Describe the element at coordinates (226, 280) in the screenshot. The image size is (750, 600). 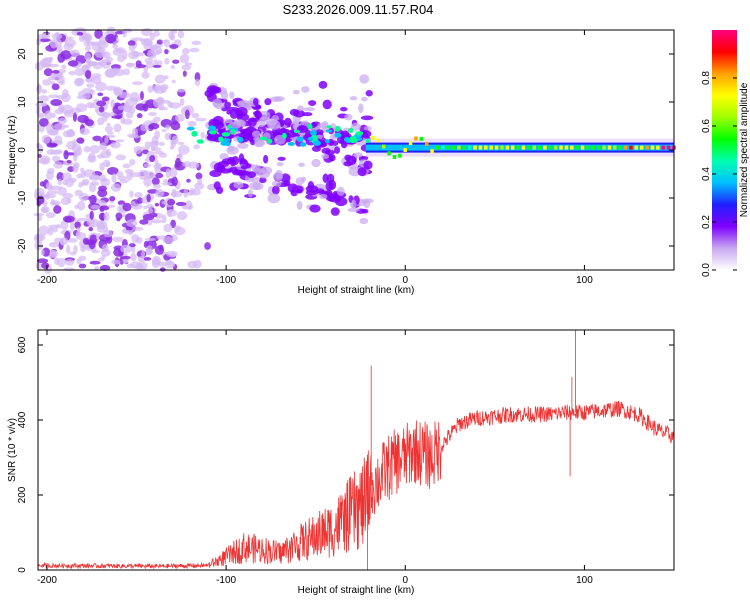
I see `x-tick-label: -100` at that location.